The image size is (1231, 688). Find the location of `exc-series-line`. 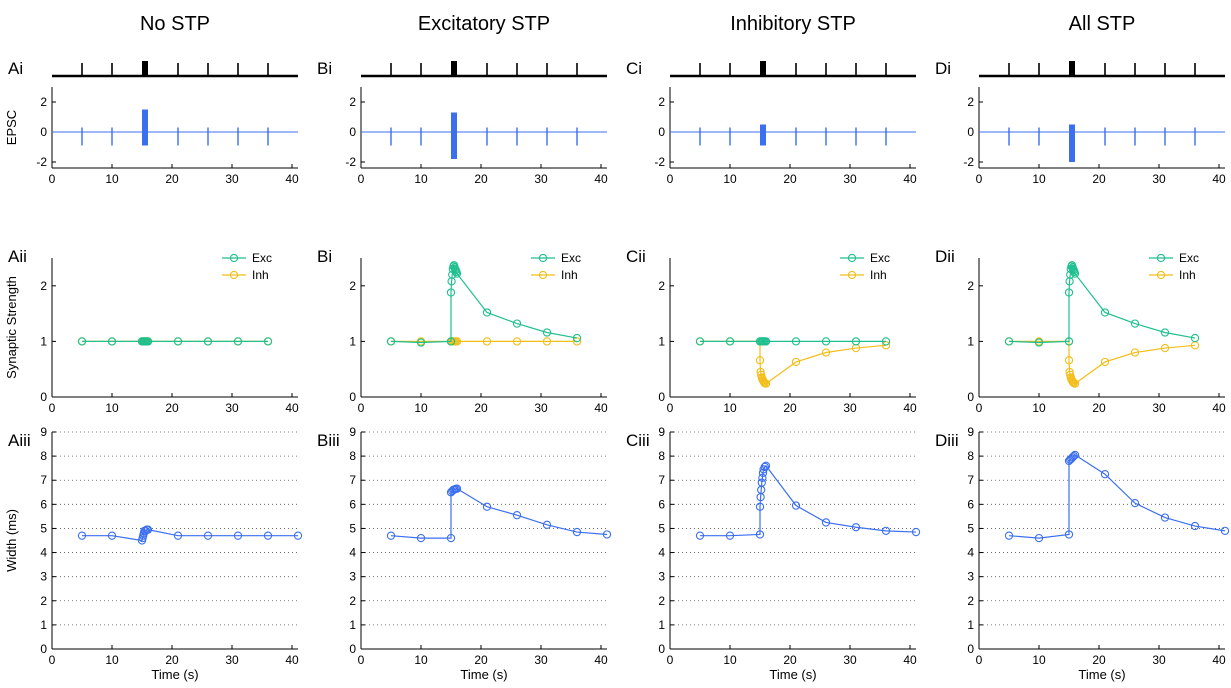

exc-series-line is located at coordinates (1102, 303).